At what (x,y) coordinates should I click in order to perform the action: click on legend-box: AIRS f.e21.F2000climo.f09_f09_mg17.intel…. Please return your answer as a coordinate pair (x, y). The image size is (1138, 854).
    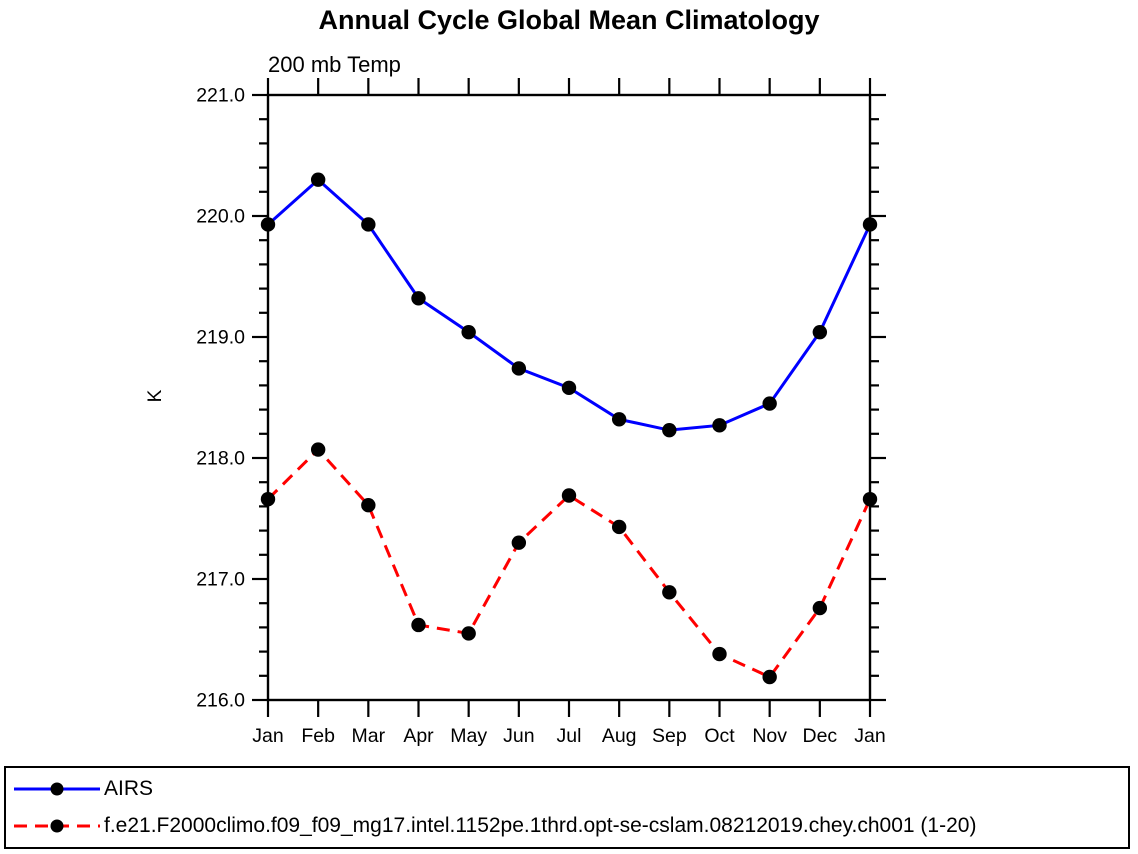
    Looking at the image, I should click on (567, 807).